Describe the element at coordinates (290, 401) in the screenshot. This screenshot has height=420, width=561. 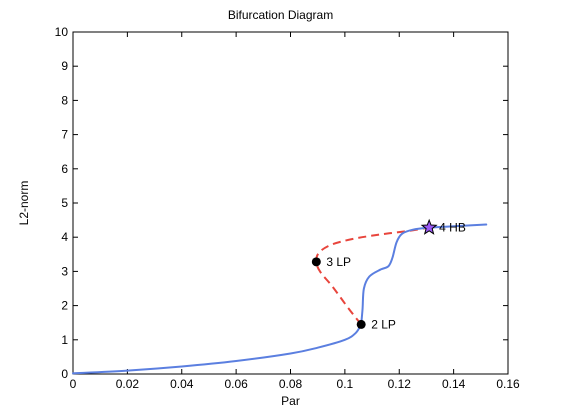
I see `x-axis-label: Par` at that location.